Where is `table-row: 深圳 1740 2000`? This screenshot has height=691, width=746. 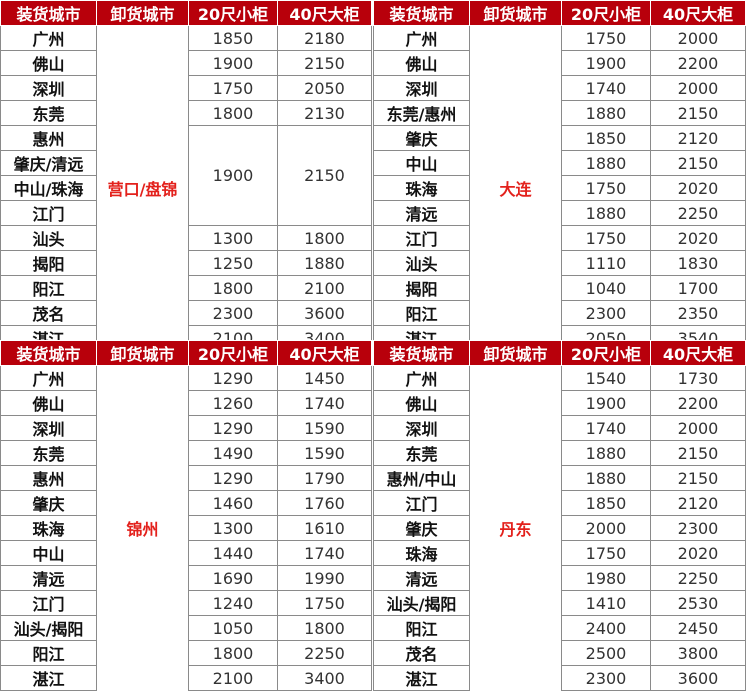 table-row: 深圳 1740 2000 is located at coordinates (559, 428).